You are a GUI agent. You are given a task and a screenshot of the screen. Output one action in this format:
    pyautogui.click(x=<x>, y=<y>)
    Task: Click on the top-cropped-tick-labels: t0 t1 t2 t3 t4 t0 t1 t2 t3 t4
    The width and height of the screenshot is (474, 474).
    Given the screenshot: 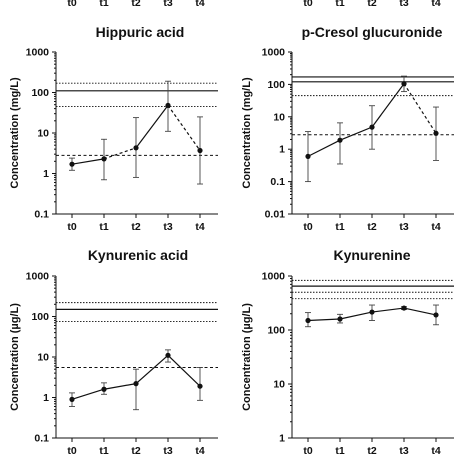 What is the action you would take?
    pyautogui.click(x=253, y=4)
    